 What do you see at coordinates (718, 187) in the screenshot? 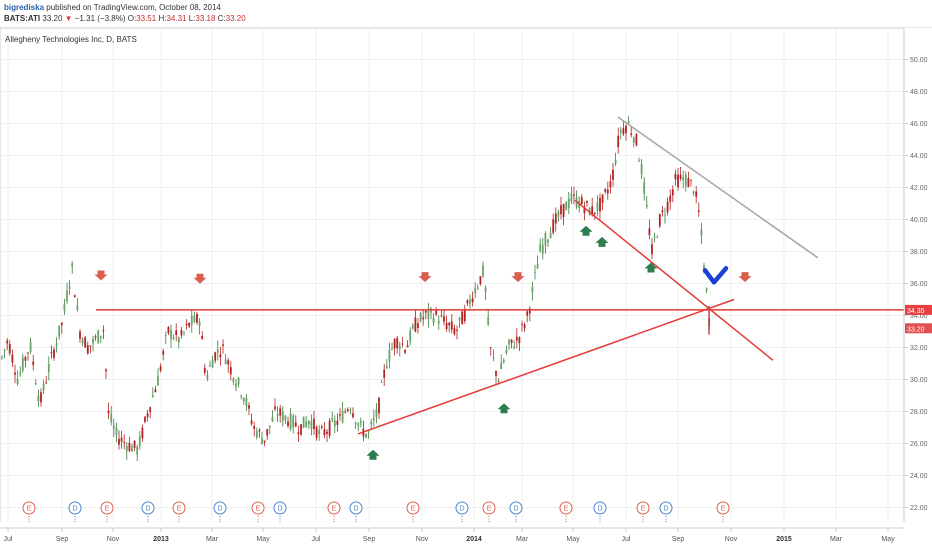
I see `trend-line` at bounding box center [718, 187].